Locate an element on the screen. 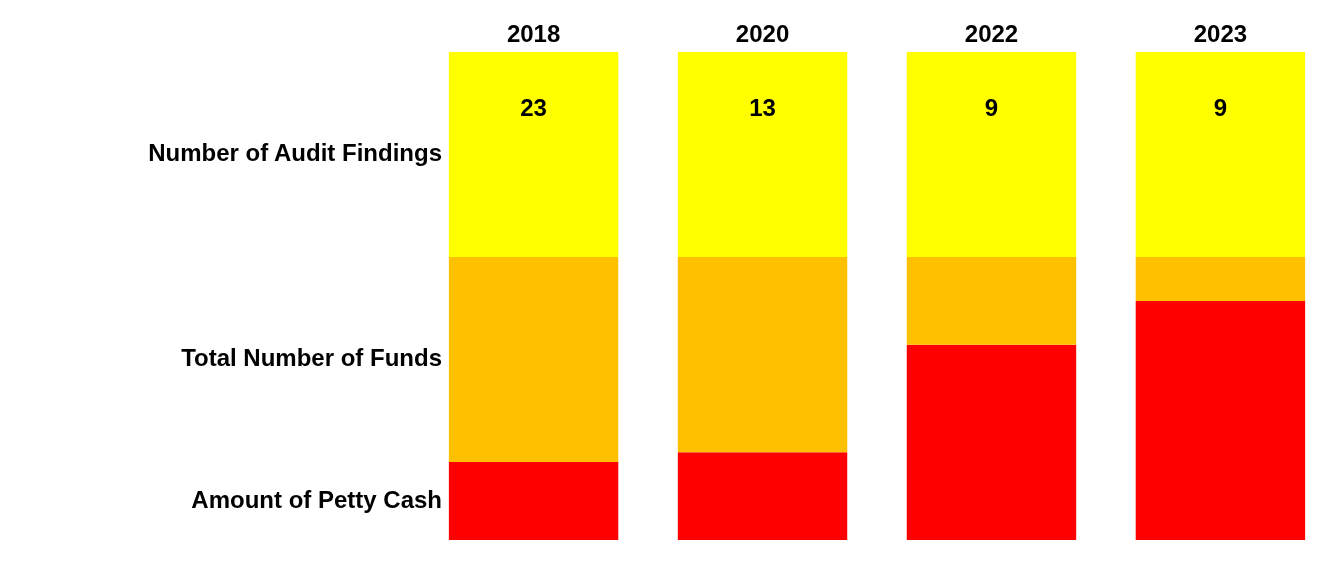 This screenshot has height=584, width=1330. series-label: Number of Audit Findings is located at coordinates (295, 153).